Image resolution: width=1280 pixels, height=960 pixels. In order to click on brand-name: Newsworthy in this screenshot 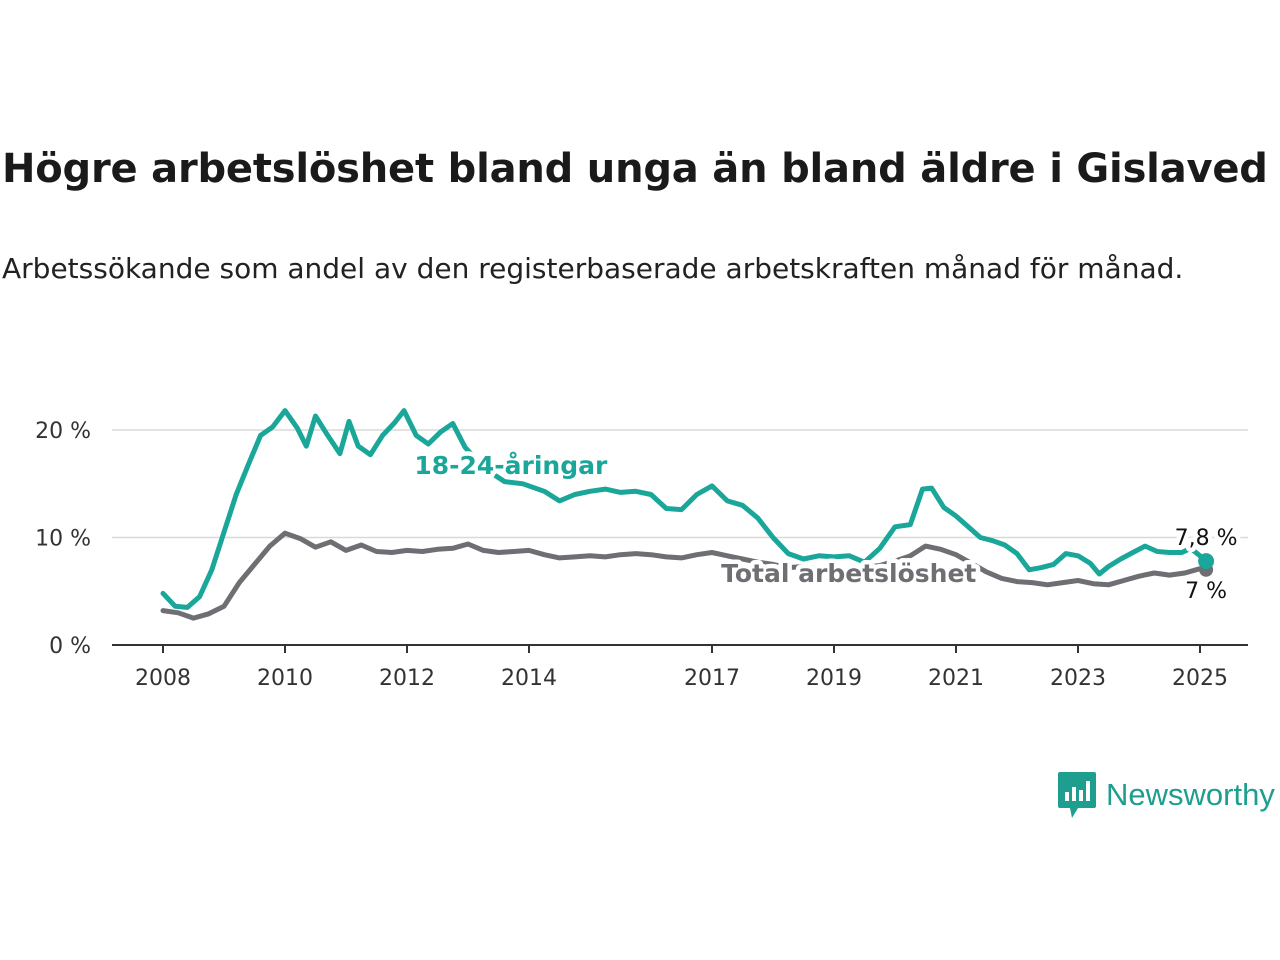, I will do `click(1190, 794)`.